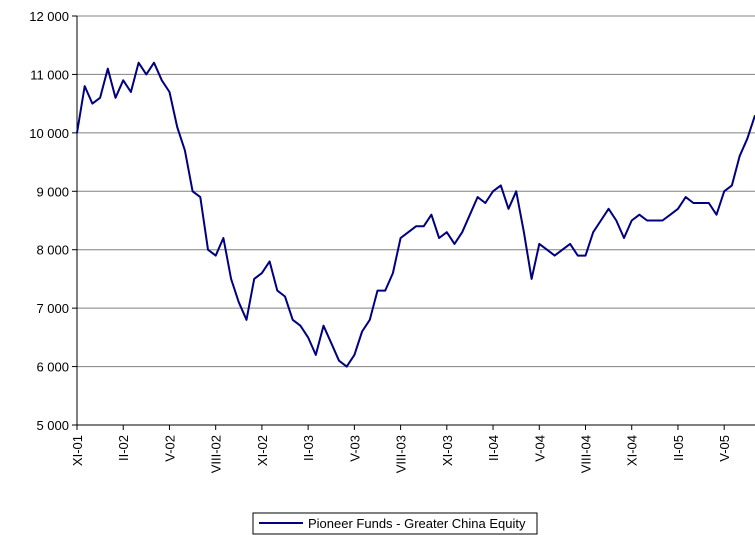  I want to click on y-tick-label: 6 000, so click(52, 367).